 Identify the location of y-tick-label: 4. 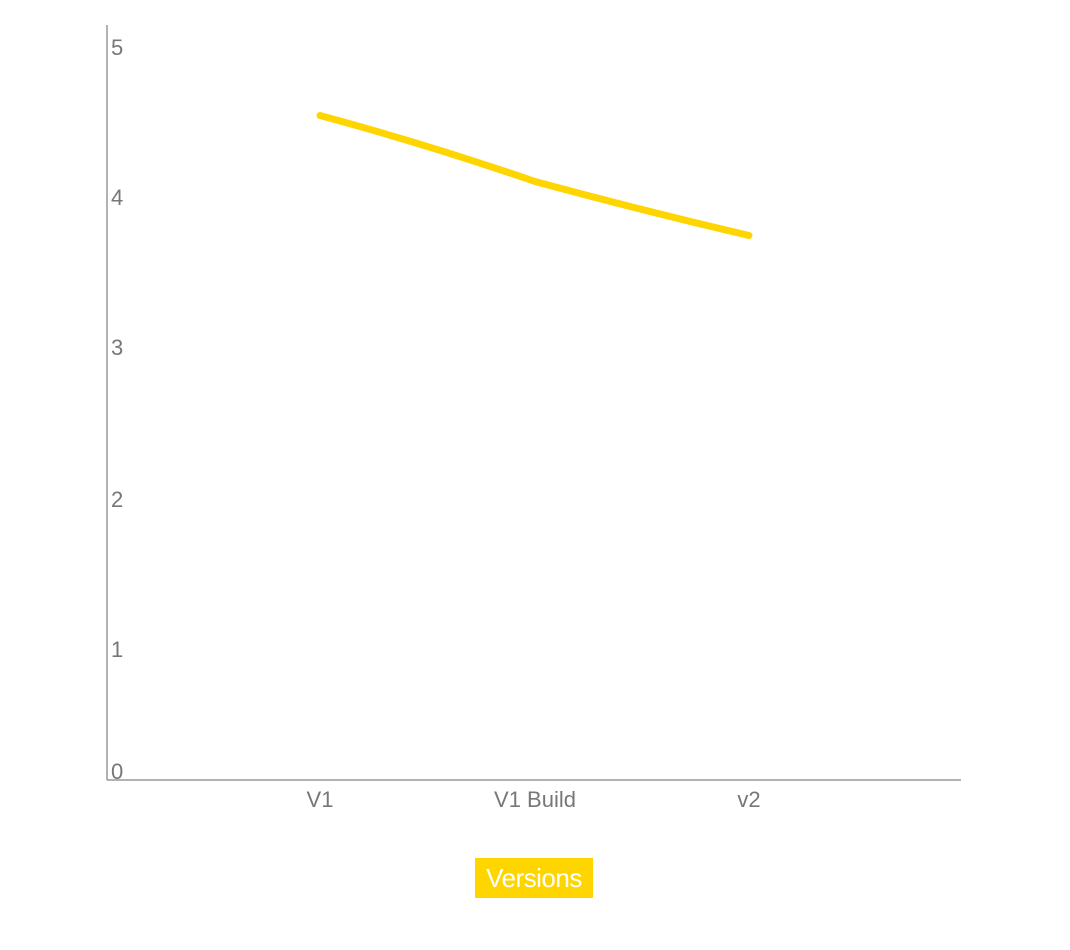
(117, 197).